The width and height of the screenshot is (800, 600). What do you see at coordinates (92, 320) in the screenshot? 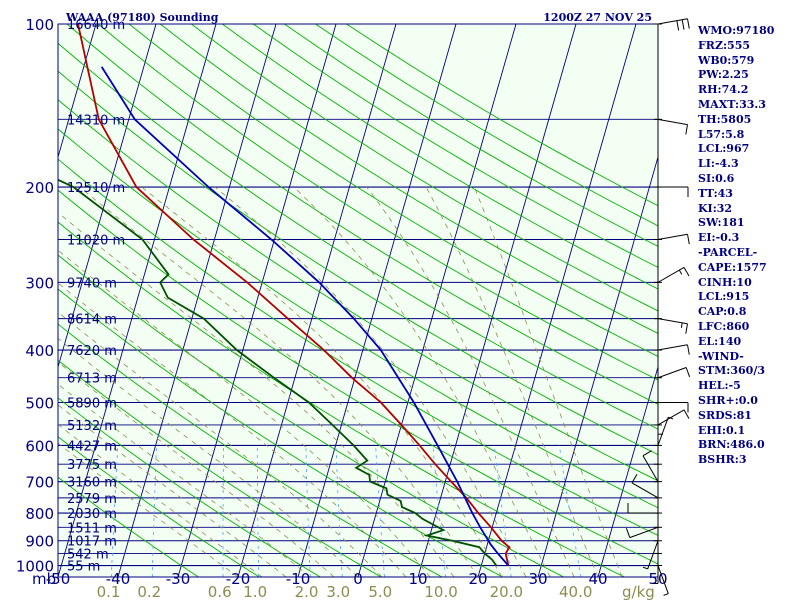
I see `height-label: 8614 m` at bounding box center [92, 320].